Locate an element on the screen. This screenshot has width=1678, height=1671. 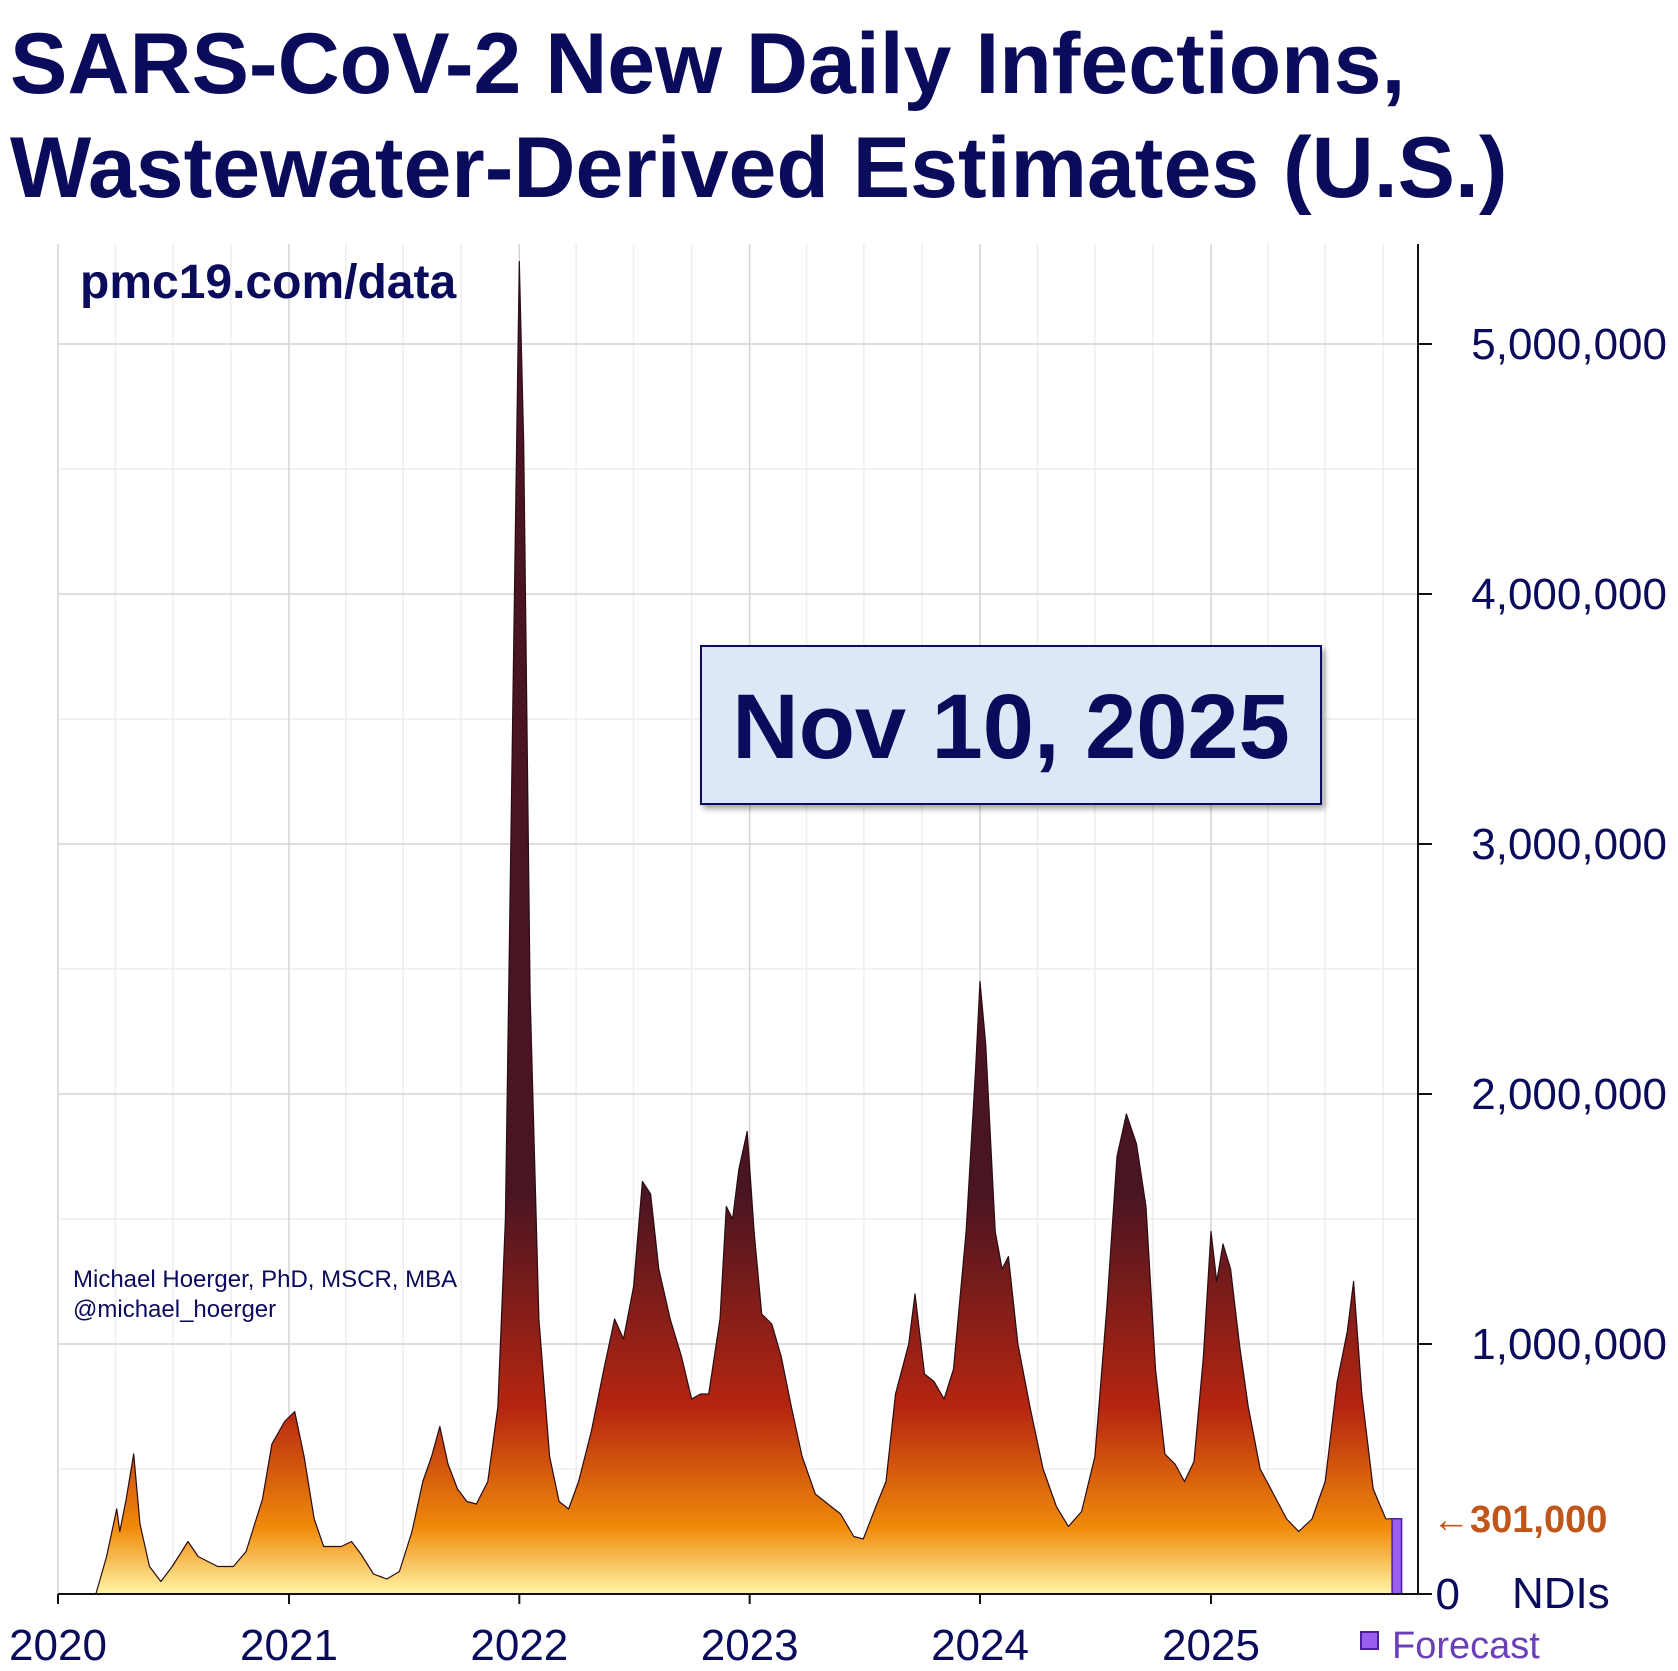
author-label: Michael Hoerger, PhD, MSCR, MBA is located at coordinates (265, 1279).